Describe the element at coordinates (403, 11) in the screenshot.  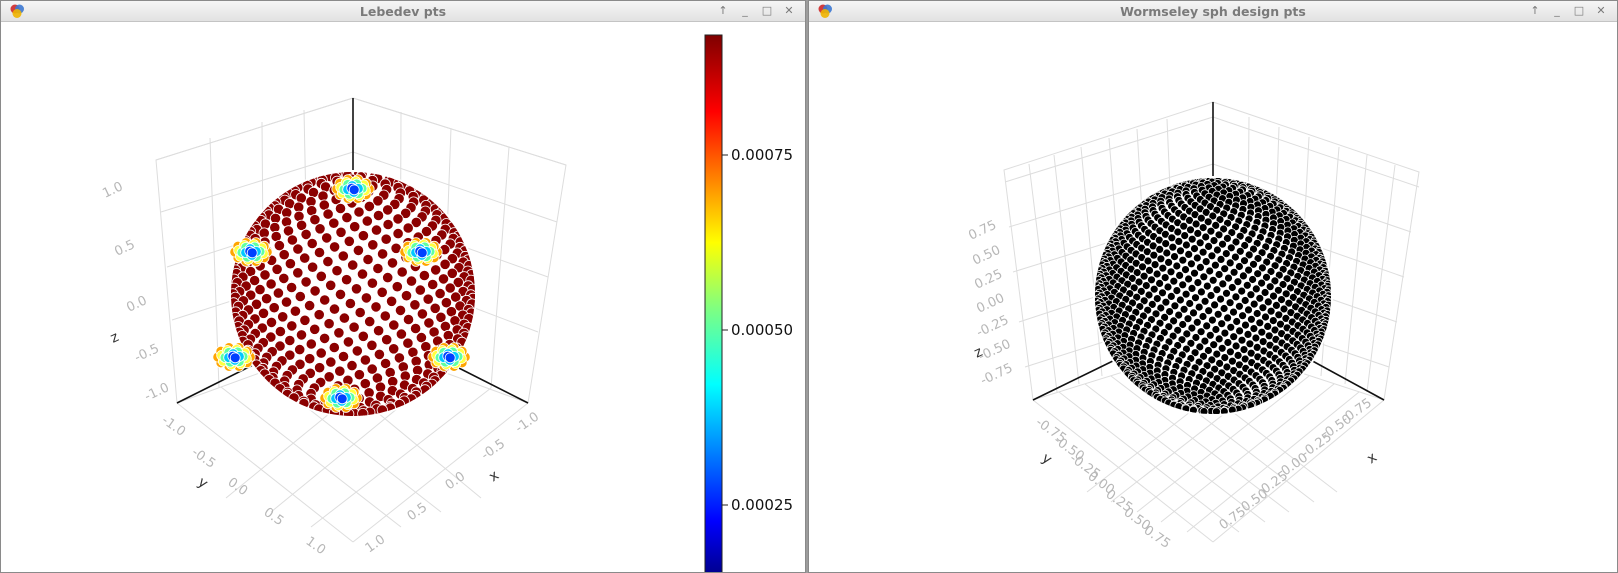
I see `titlebar: Lebedev pts ↑ _ □ ✕` at that location.